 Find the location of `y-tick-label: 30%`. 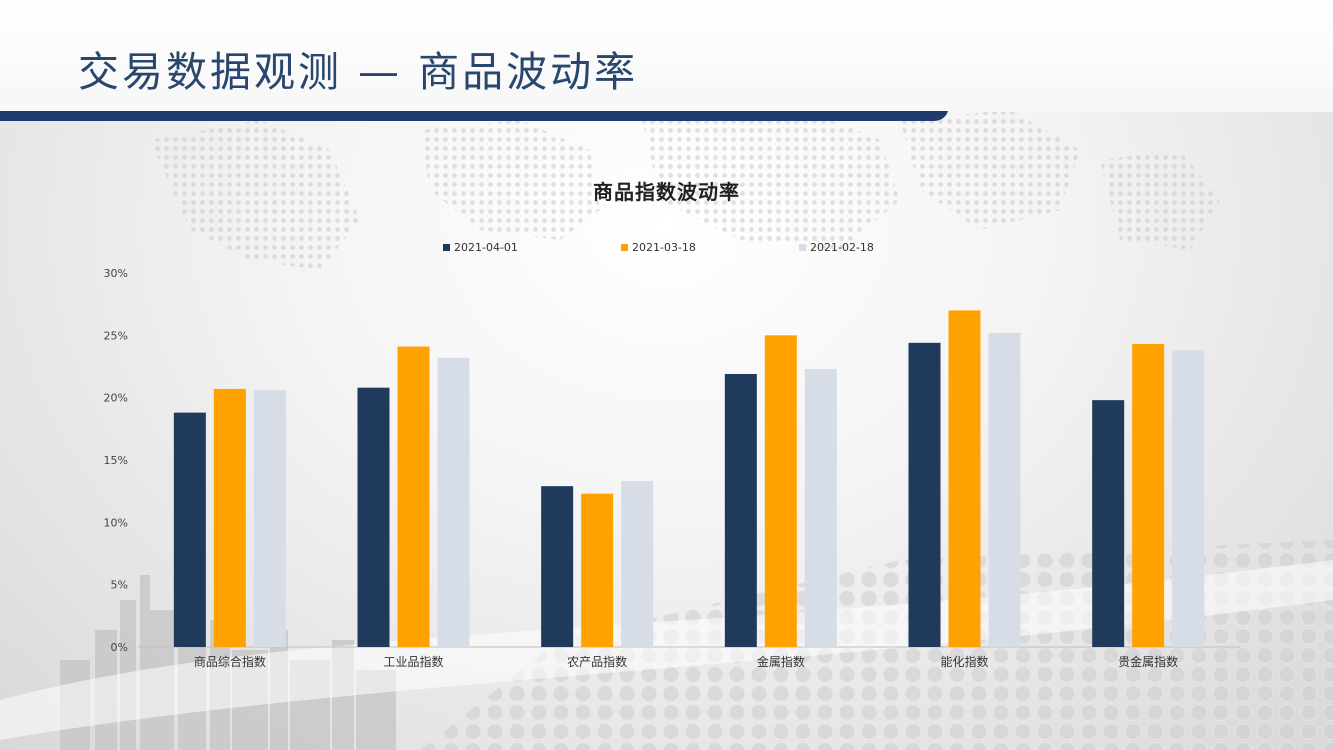

y-tick-label: 30% is located at coordinates (116, 273).